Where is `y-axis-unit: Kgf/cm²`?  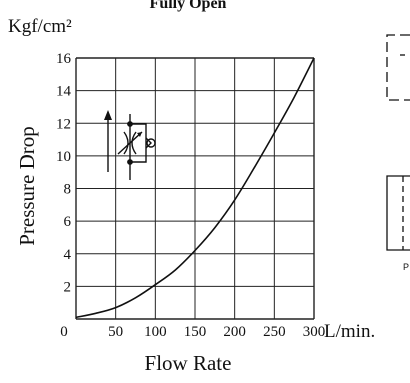 y-axis-unit: Kgf/cm² is located at coordinates (40, 26).